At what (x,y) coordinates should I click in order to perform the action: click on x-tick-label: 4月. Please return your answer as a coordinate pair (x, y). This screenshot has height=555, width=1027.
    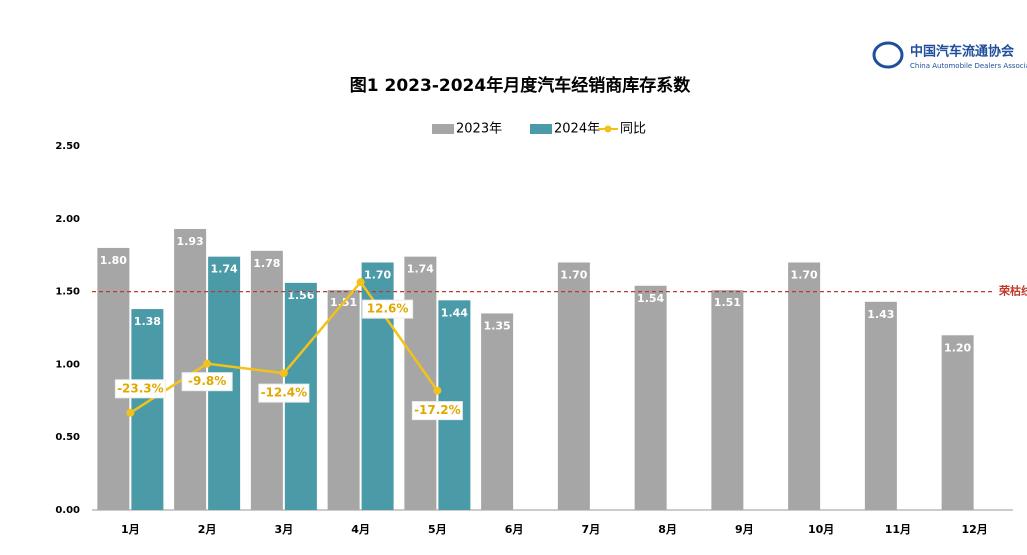
    Looking at the image, I should click on (360, 529).